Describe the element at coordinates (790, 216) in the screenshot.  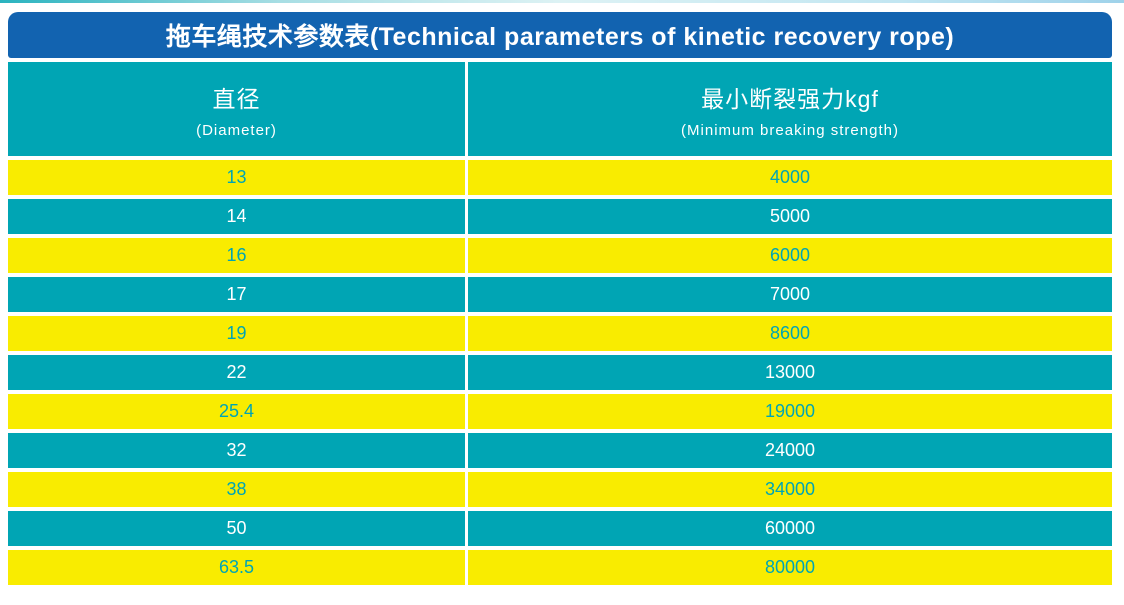
I see `strength-cell: 5000` at that location.